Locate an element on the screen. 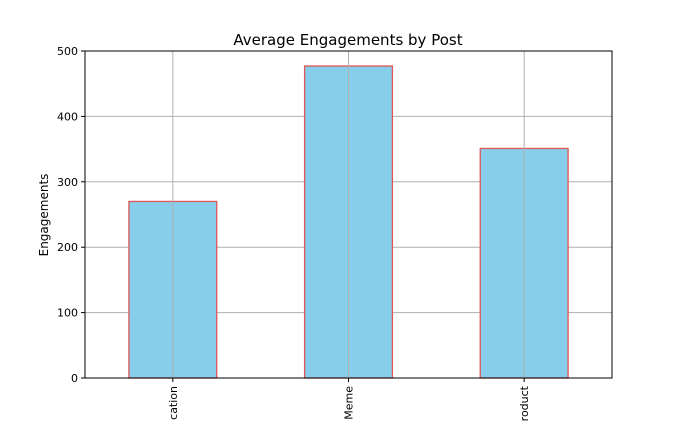 Image resolution: width=680 pixels, height=425 pixels. x-axis-ticks: cation Meme roduct is located at coordinates (349, 399).